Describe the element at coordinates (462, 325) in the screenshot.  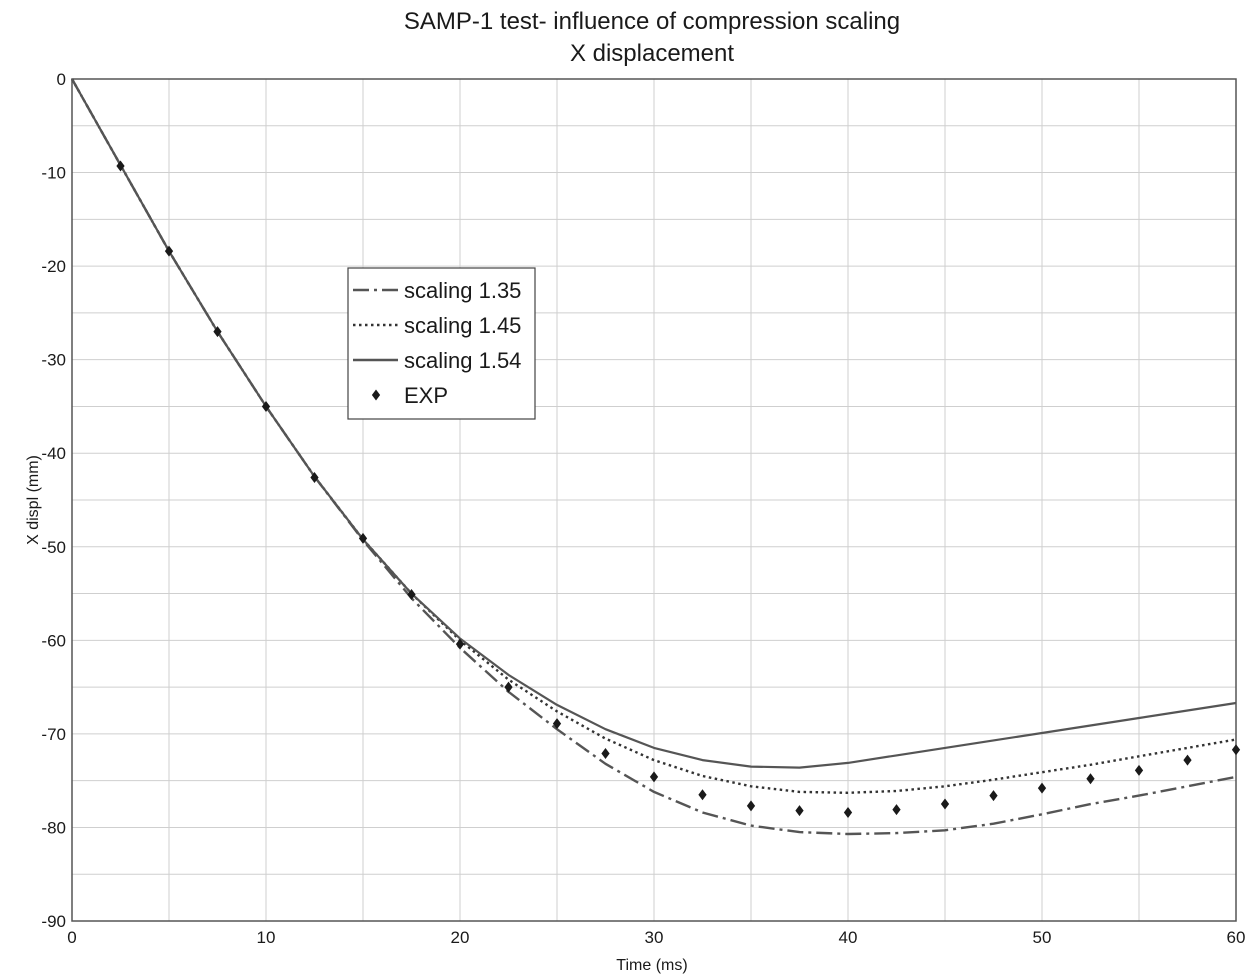
I see `legend-label: scaling 1.45` at that location.